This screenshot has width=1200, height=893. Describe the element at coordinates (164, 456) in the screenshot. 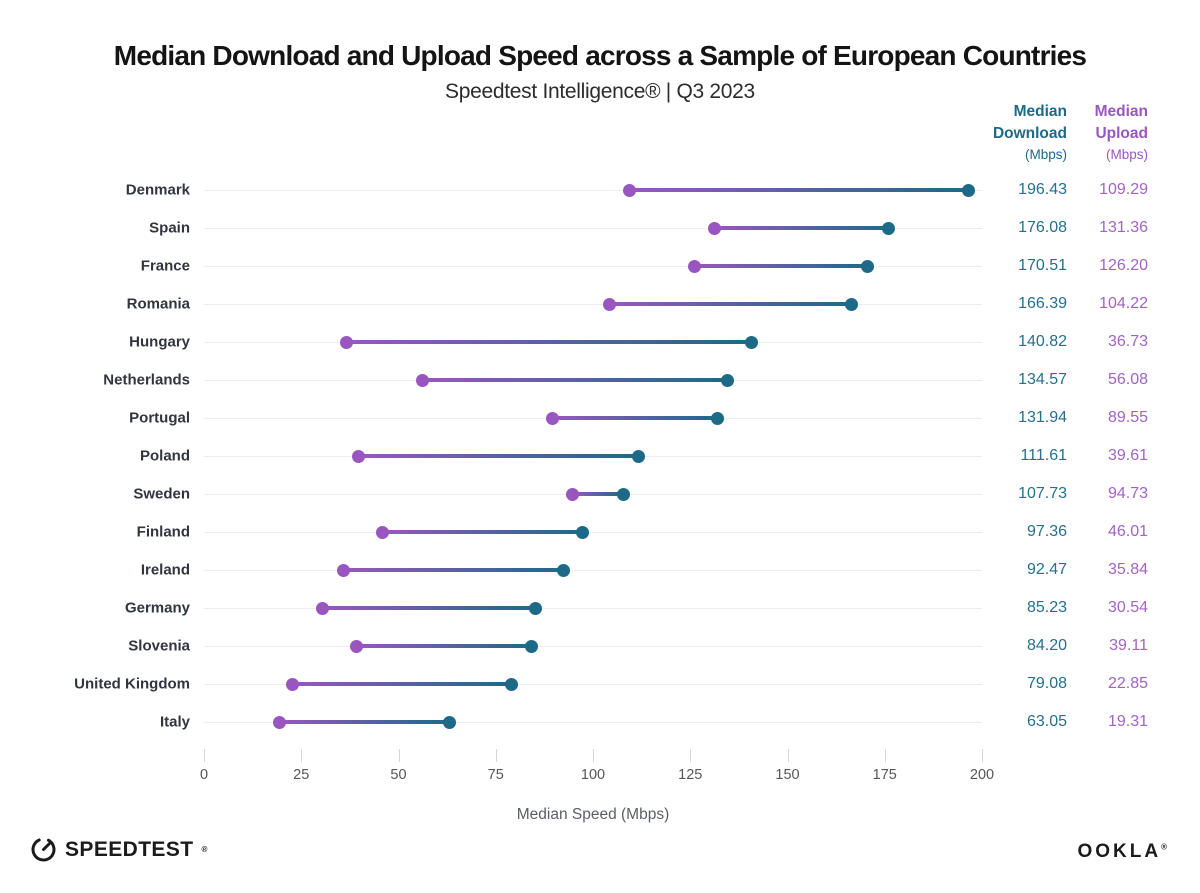

I see `country-label: Poland` at that location.